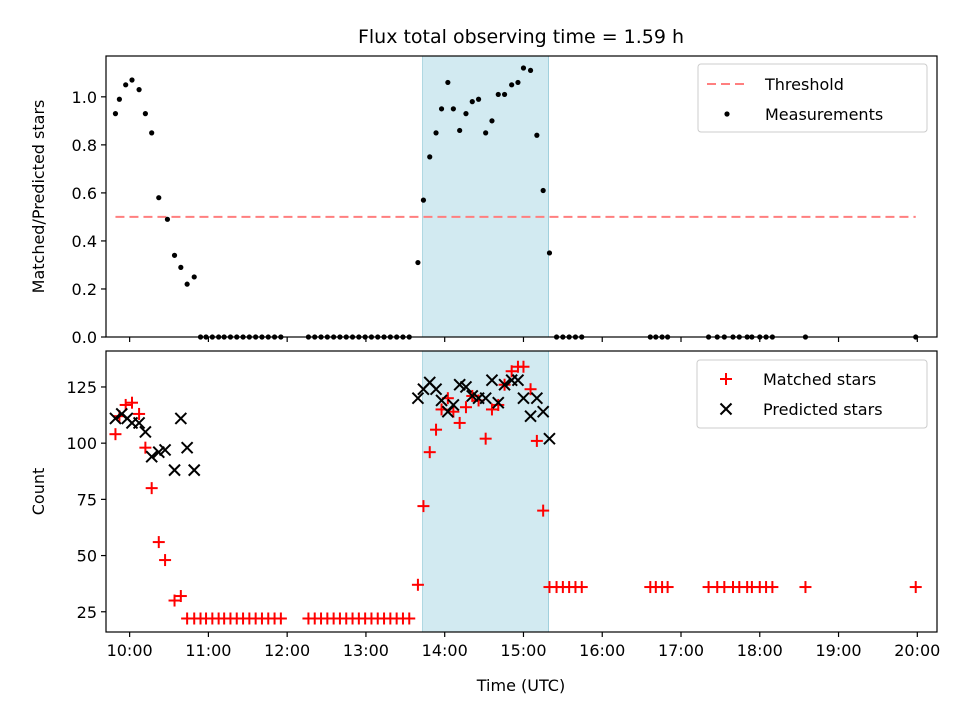  Describe the element at coordinates (824, 114) in the screenshot. I see `legend-measurements-label: Measurements` at that location.